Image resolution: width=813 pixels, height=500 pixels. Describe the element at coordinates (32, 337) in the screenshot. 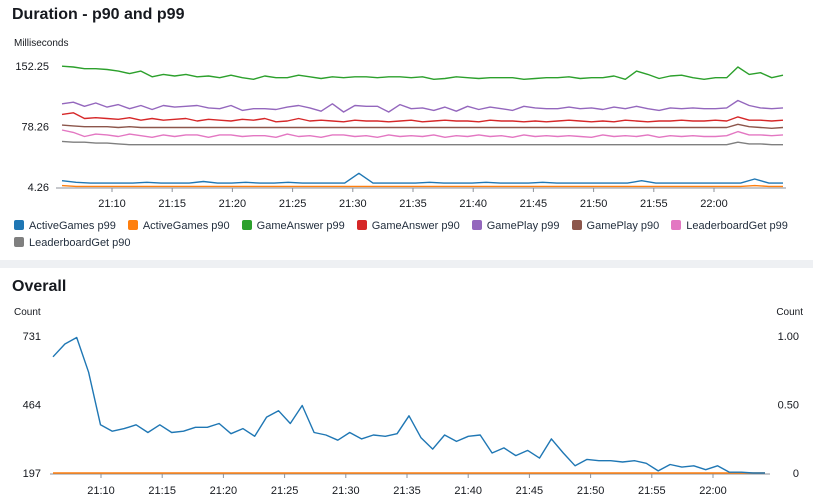

I see `y-tick-label: 731` at that location.